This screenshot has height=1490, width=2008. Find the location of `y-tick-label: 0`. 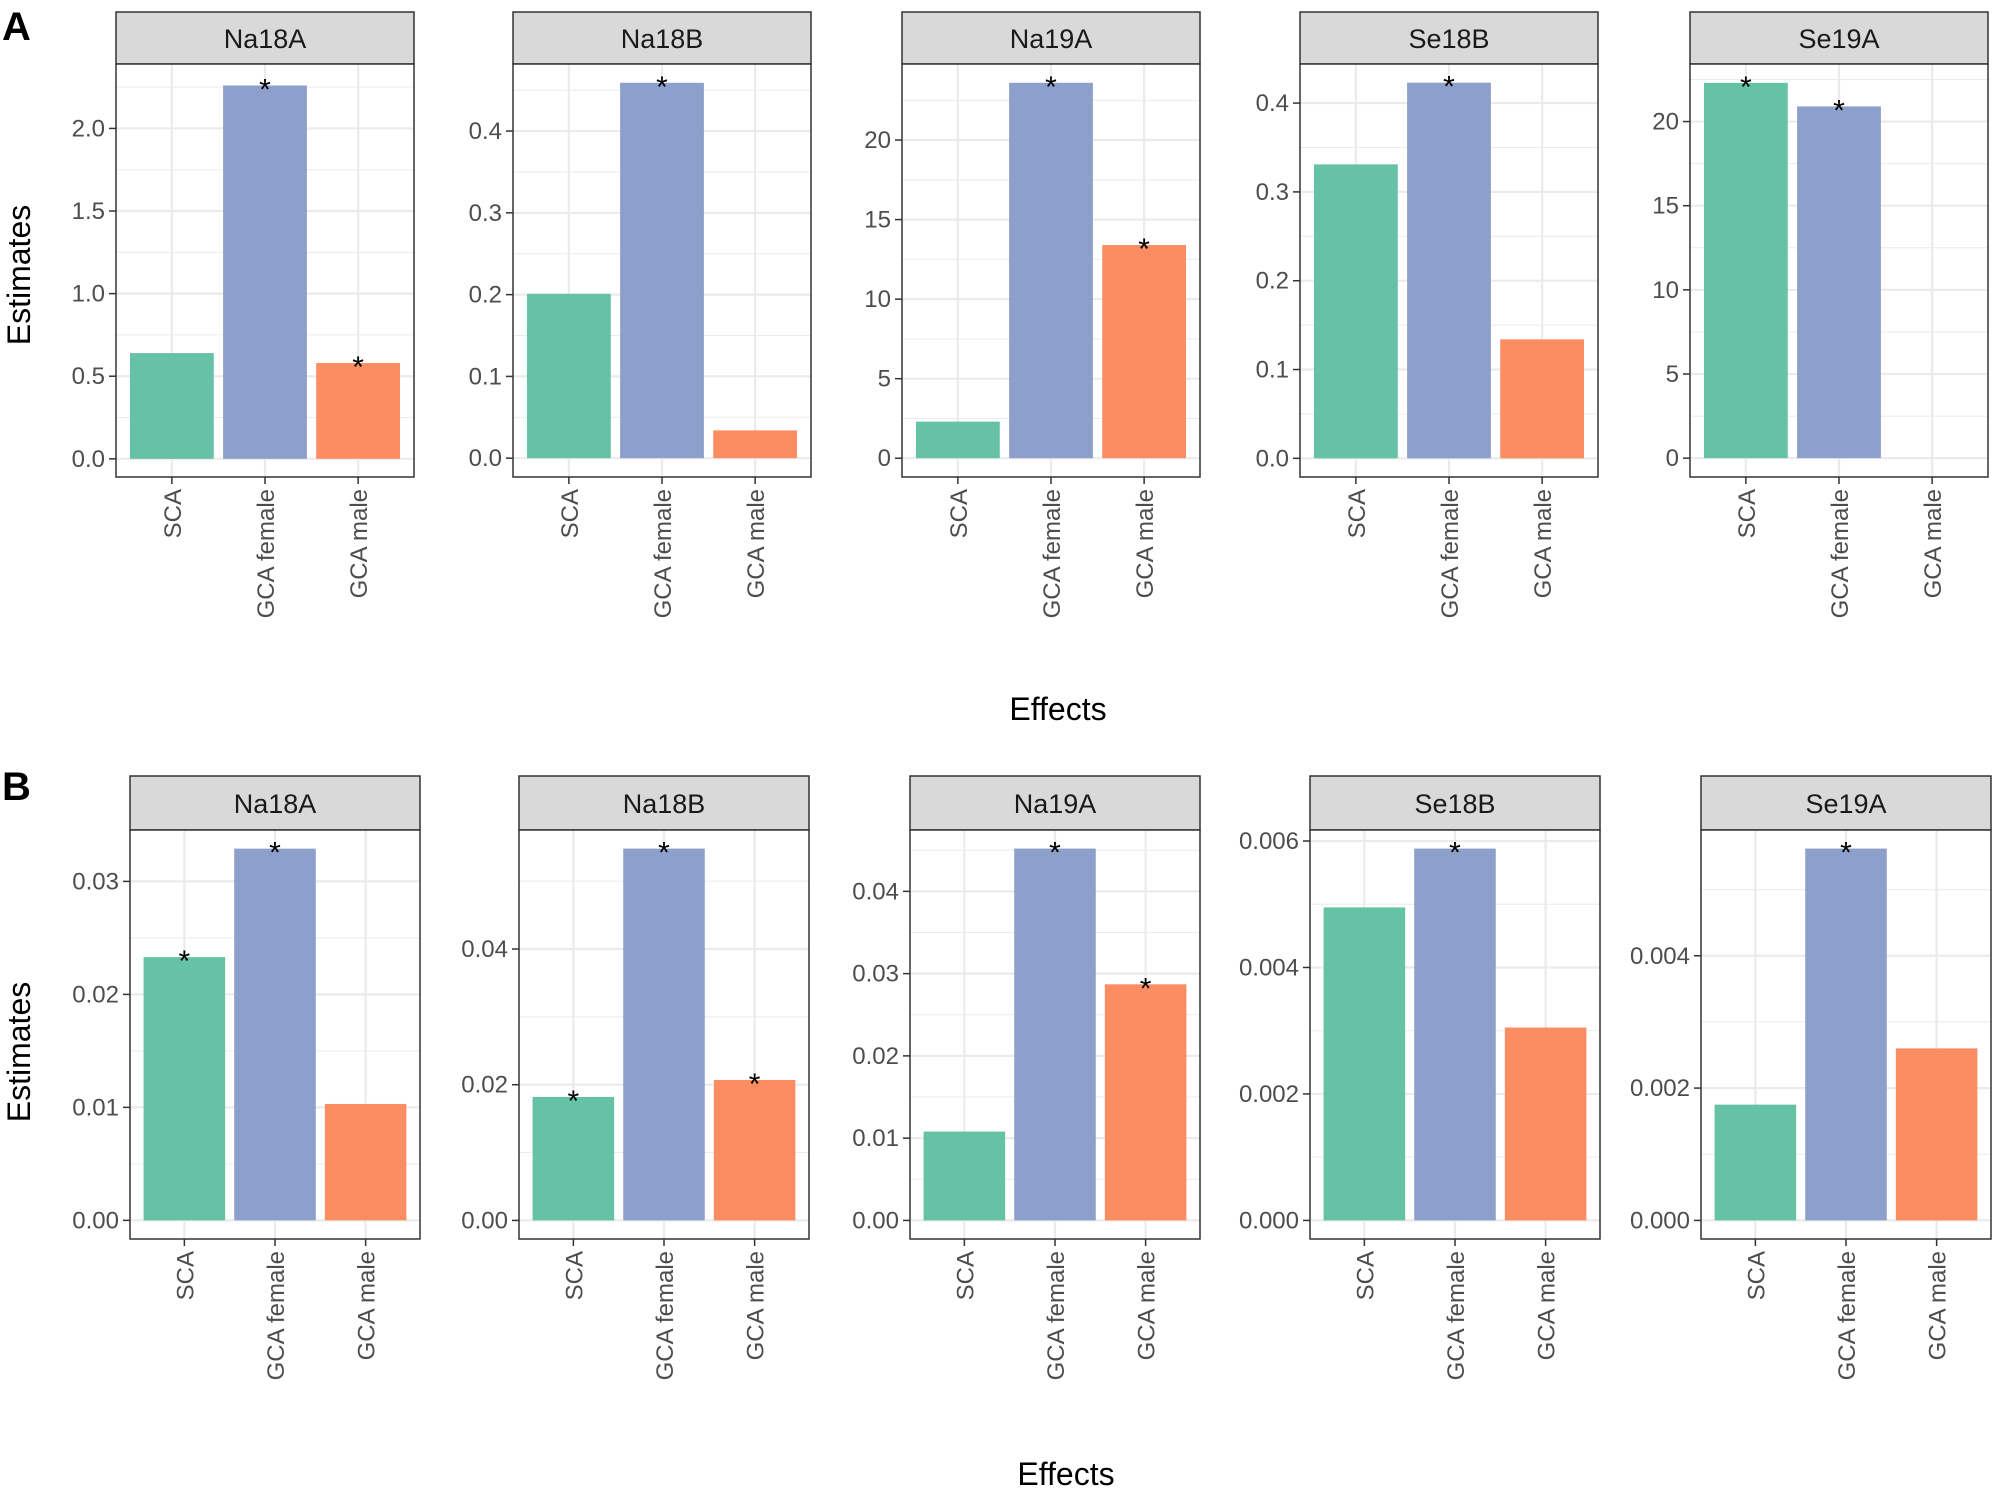

y-tick-label: 0 is located at coordinates (1672, 458).